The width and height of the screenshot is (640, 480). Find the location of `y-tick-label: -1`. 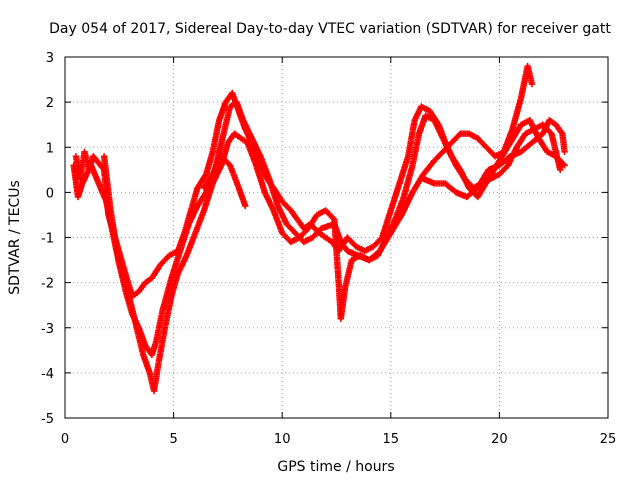

y-tick-label: -1 is located at coordinates (47, 239).